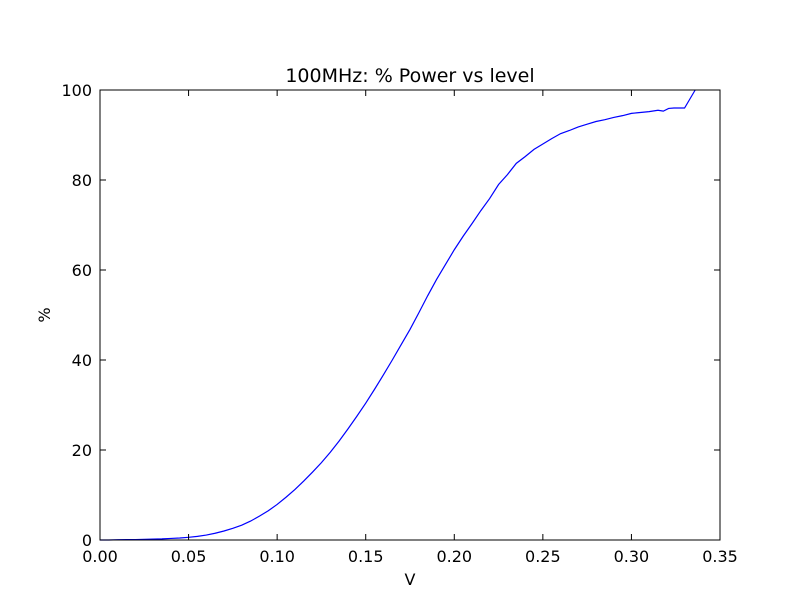 The height and width of the screenshot is (604, 800). I want to click on y-tick-label: 40, so click(82, 360).